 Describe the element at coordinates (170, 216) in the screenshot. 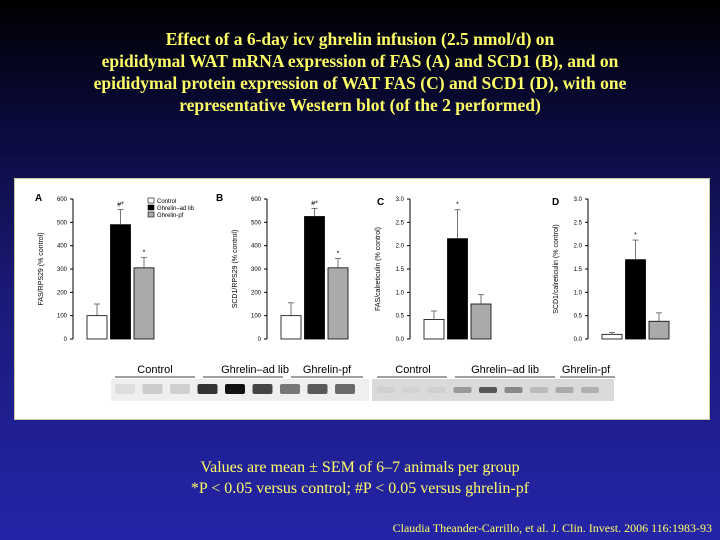

I see `legend-label: Ghrelin-pf` at that location.